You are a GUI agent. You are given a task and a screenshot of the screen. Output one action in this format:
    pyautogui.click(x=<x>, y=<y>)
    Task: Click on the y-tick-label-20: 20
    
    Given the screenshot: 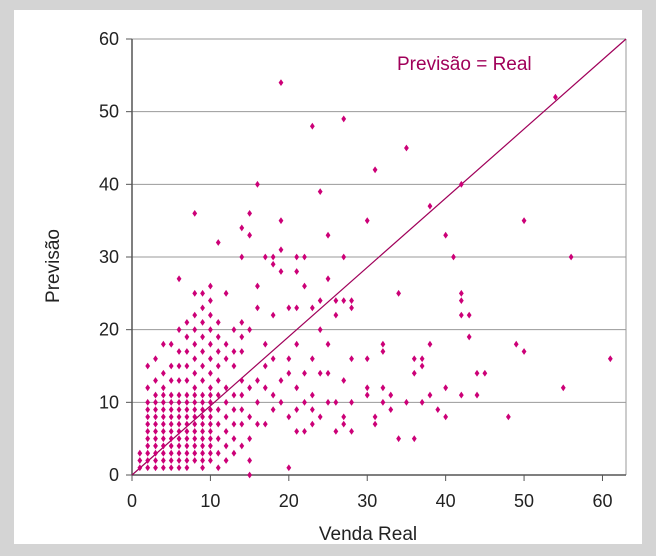 What is the action you would take?
    pyautogui.click(x=109, y=330)
    